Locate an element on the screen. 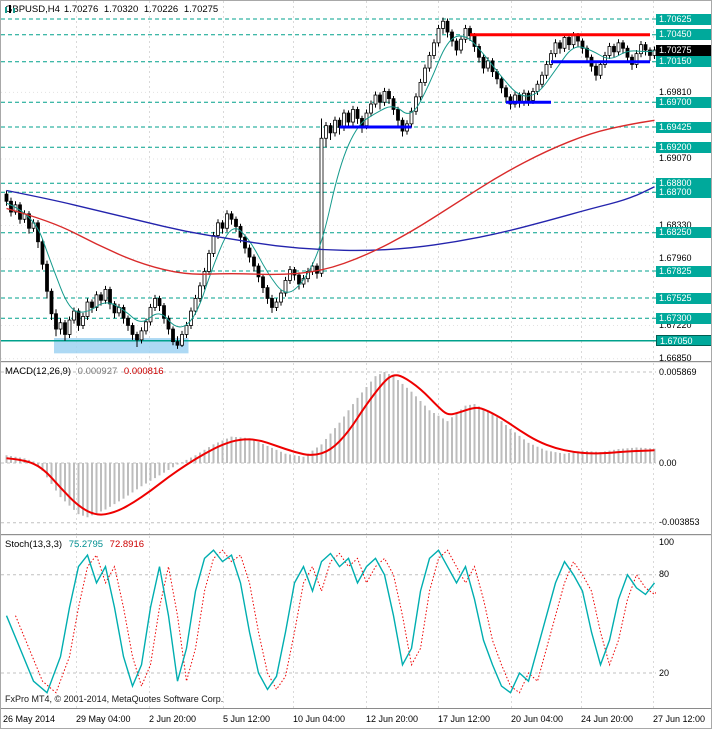 Image resolution: width=712 pixels, height=729 pixels. price-grid-label: 1.66850 is located at coordinates (675, 358).